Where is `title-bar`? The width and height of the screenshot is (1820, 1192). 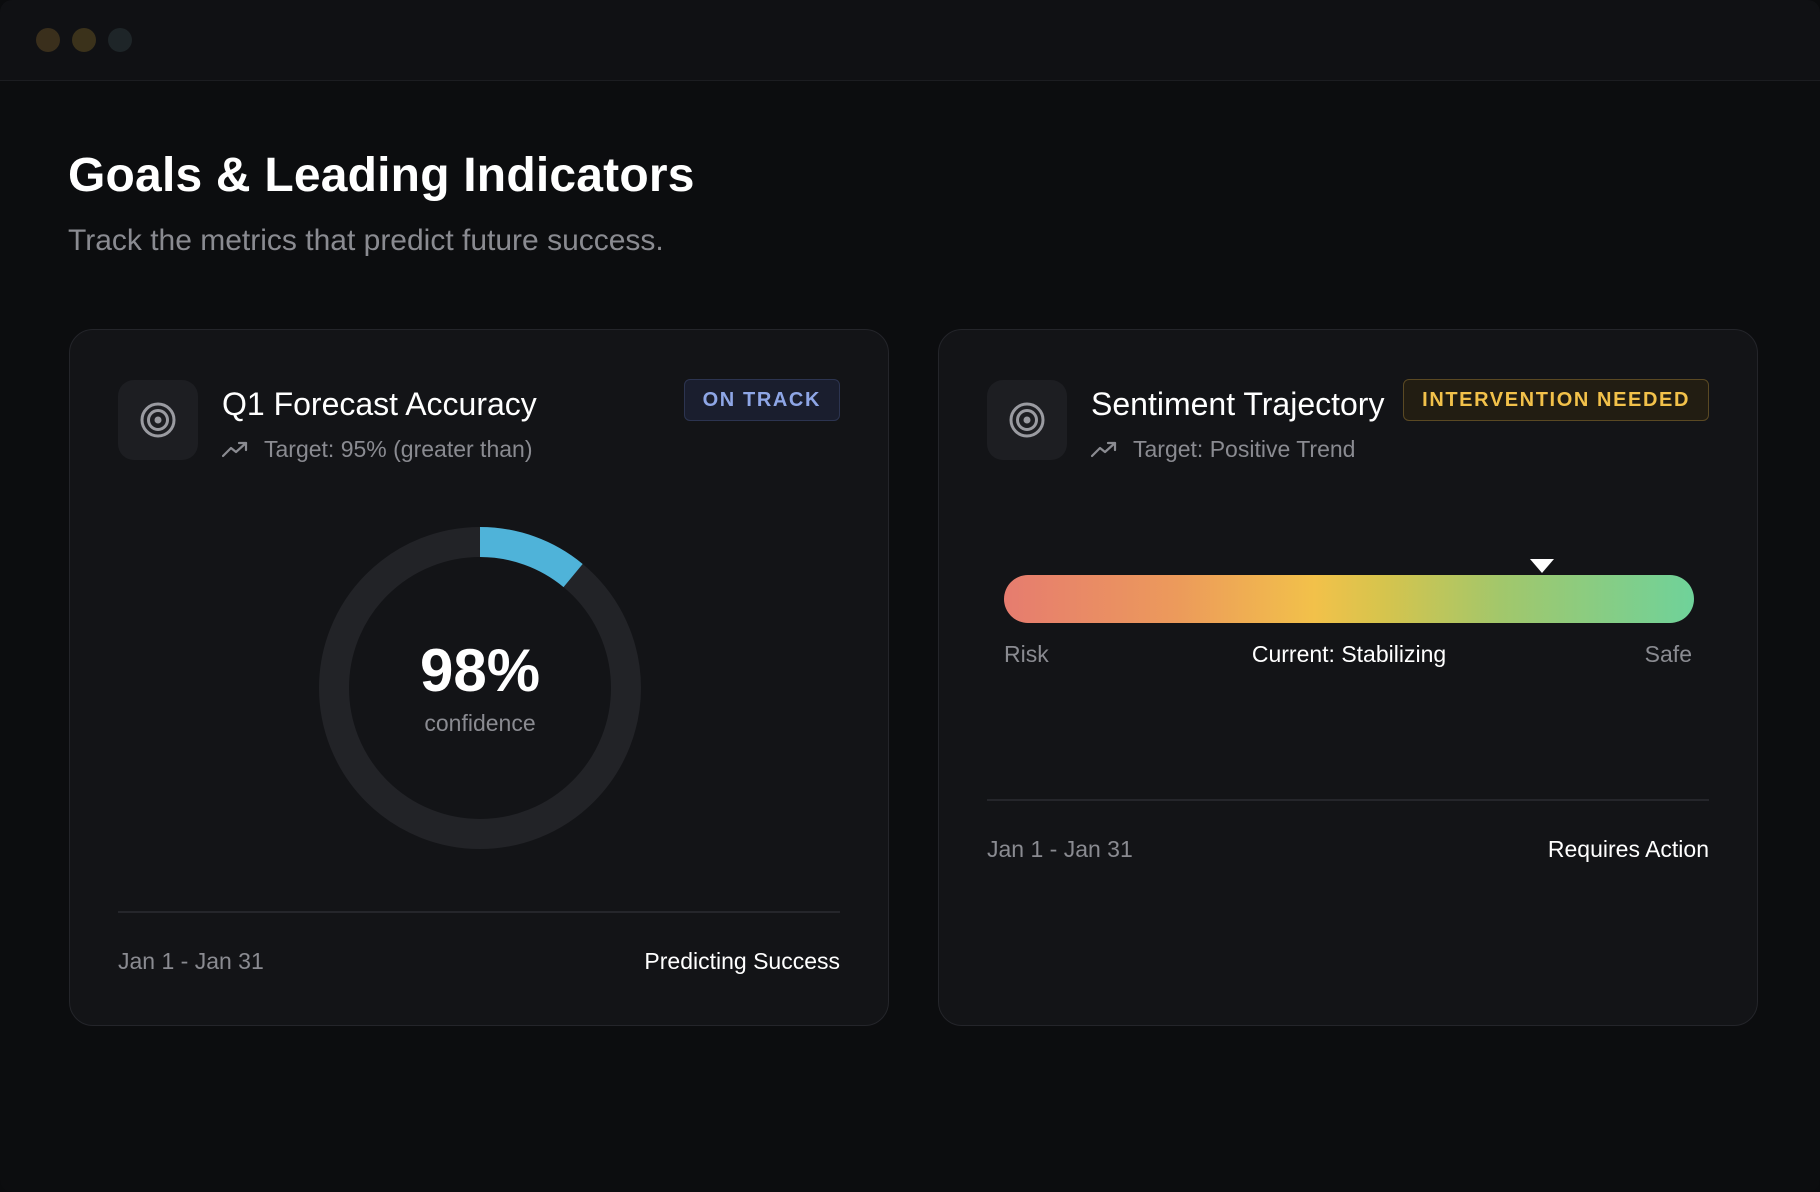 title-bar is located at coordinates (910, 40).